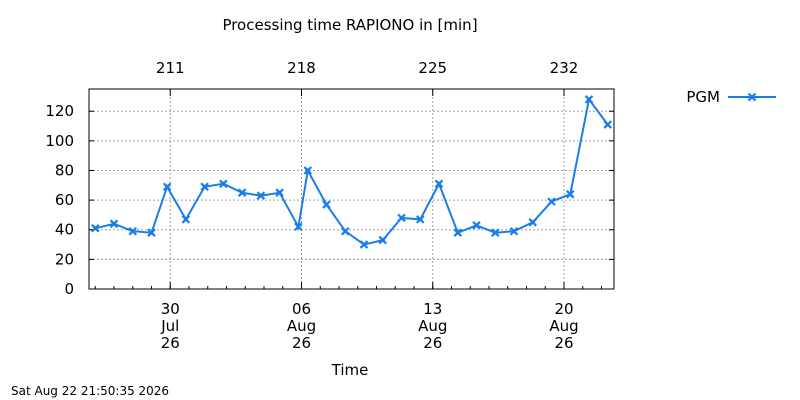 Image resolution: width=800 pixels, height=400 pixels. Describe the element at coordinates (349, 25) in the screenshot. I see `chart-title: Processing time RAPIONO in [min]` at that location.